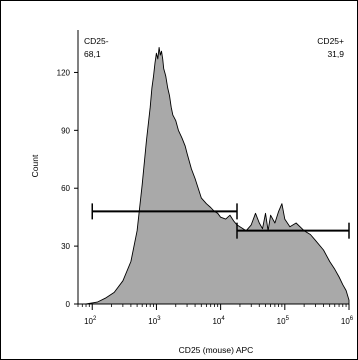 This screenshot has height=360, width=358. I want to click on y-tick-label: 30, so click(65, 246).